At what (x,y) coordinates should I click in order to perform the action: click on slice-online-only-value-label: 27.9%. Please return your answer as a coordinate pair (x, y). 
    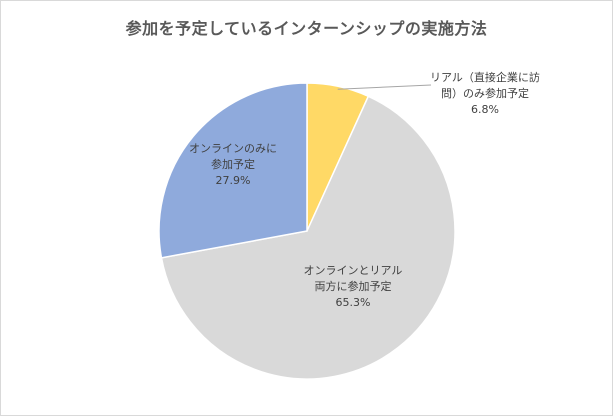
    Looking at the image, I should click on (233, 180).